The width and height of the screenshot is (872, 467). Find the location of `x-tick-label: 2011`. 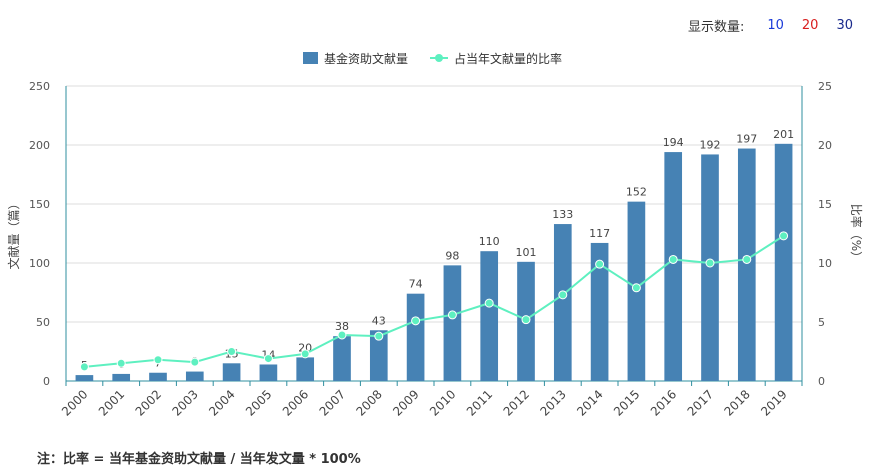

x-tick-label: 2011 is located at coordinates (479, 402).